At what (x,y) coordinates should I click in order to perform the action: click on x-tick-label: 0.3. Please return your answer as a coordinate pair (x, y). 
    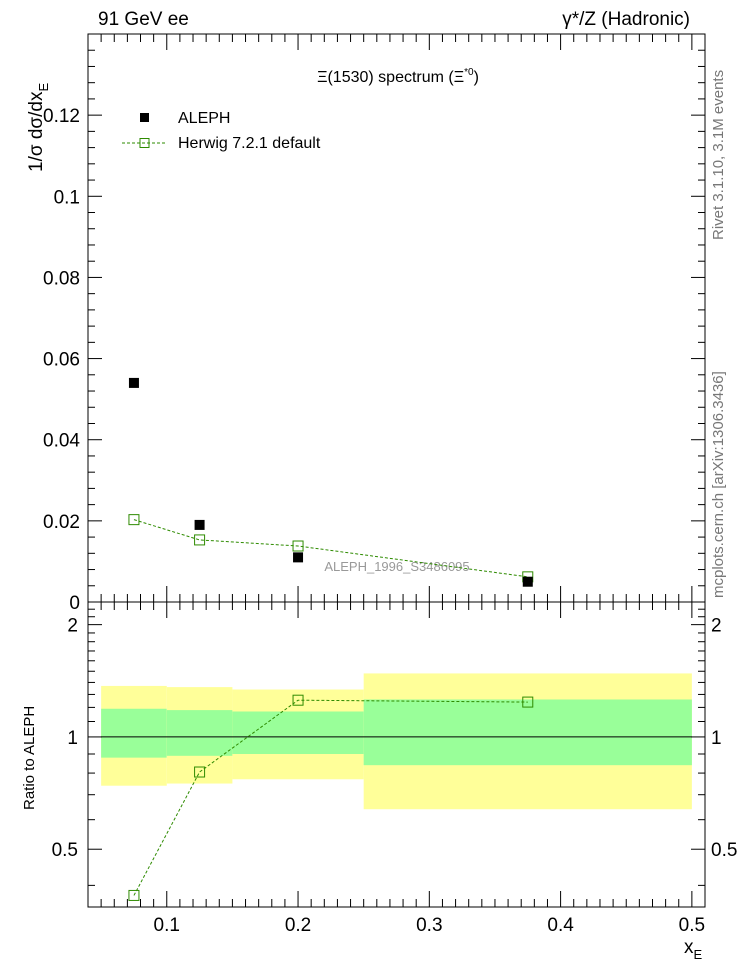
    Looking at the image, I should click on (429, 925).